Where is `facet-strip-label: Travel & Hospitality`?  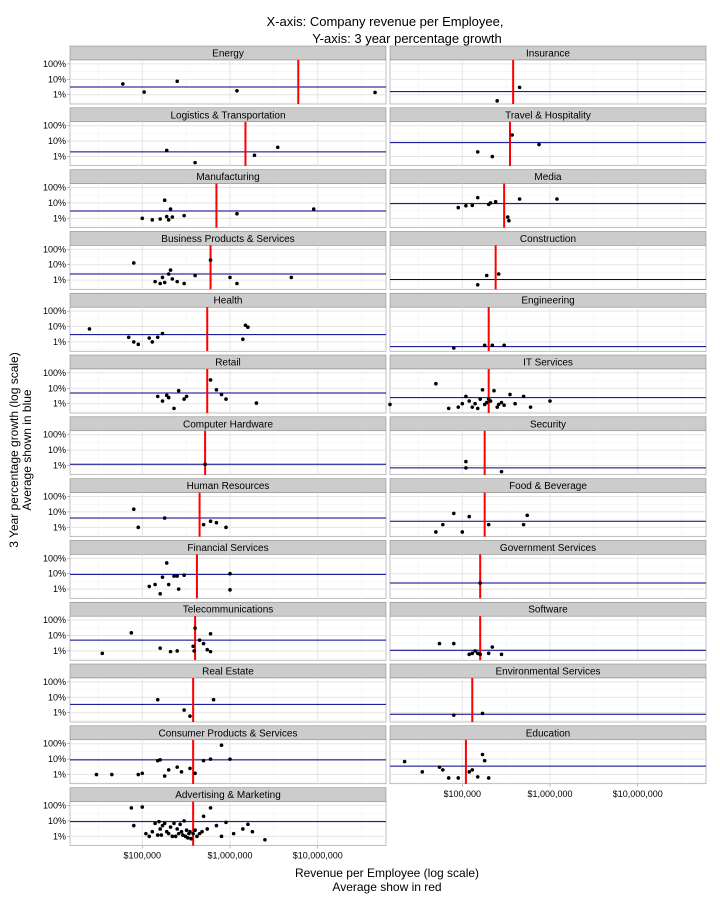
facet-strip-label: Travel & Hospitality is located at coordinates (548, 115).